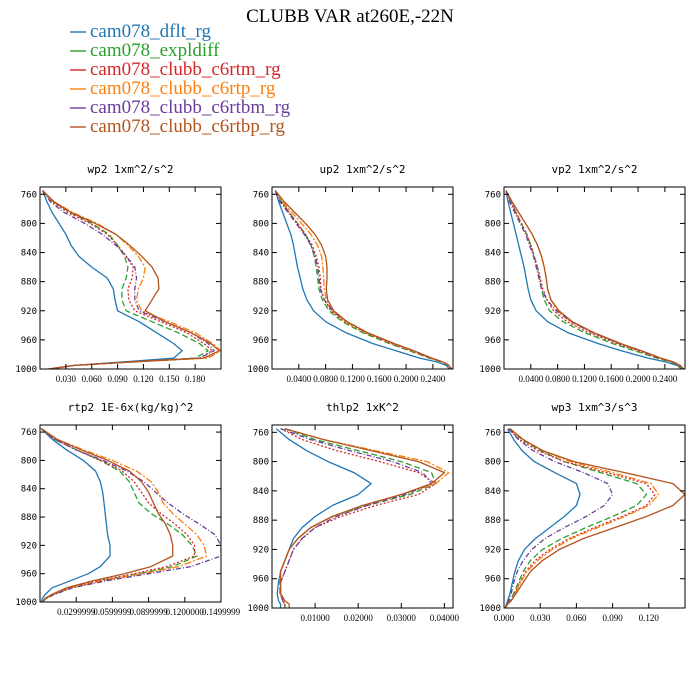 Image resolution: width=700 pixels, height=700 pixels. I want to click on legend-entry: cam078_clubb_c6rtbm_rg, so click(180, 107).